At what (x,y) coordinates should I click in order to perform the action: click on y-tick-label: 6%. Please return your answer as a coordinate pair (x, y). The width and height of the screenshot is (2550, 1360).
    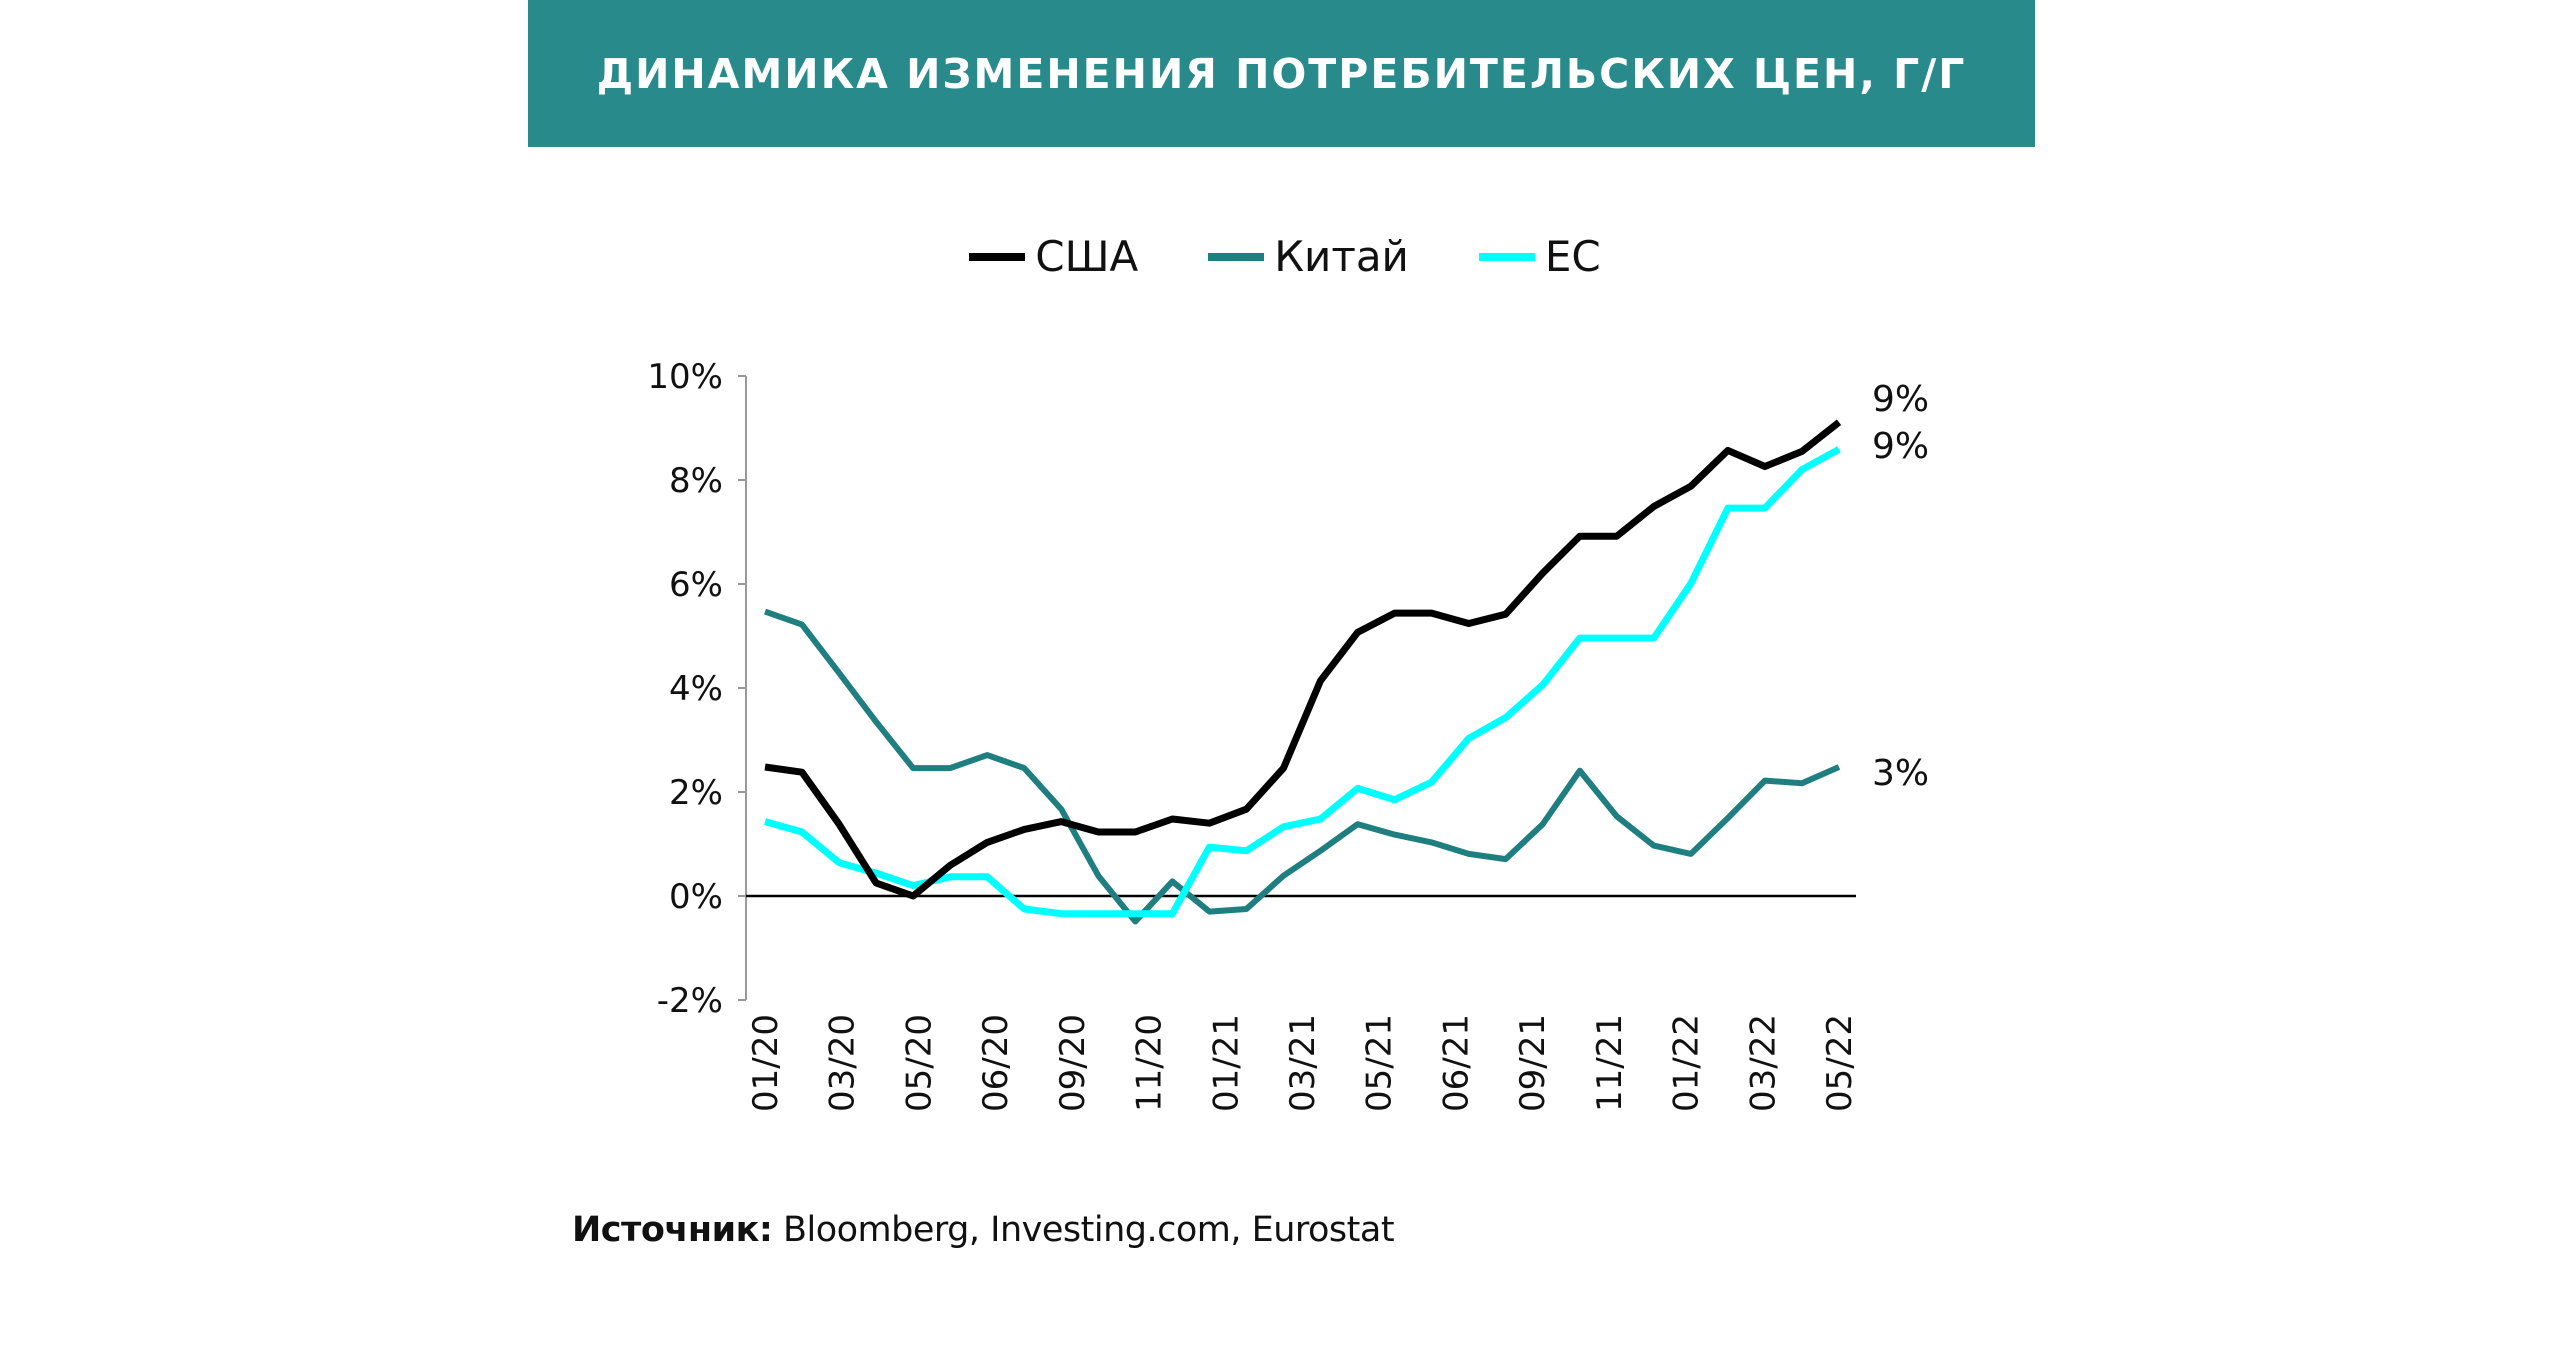
    Looking at the image, I should click on (696, 585).